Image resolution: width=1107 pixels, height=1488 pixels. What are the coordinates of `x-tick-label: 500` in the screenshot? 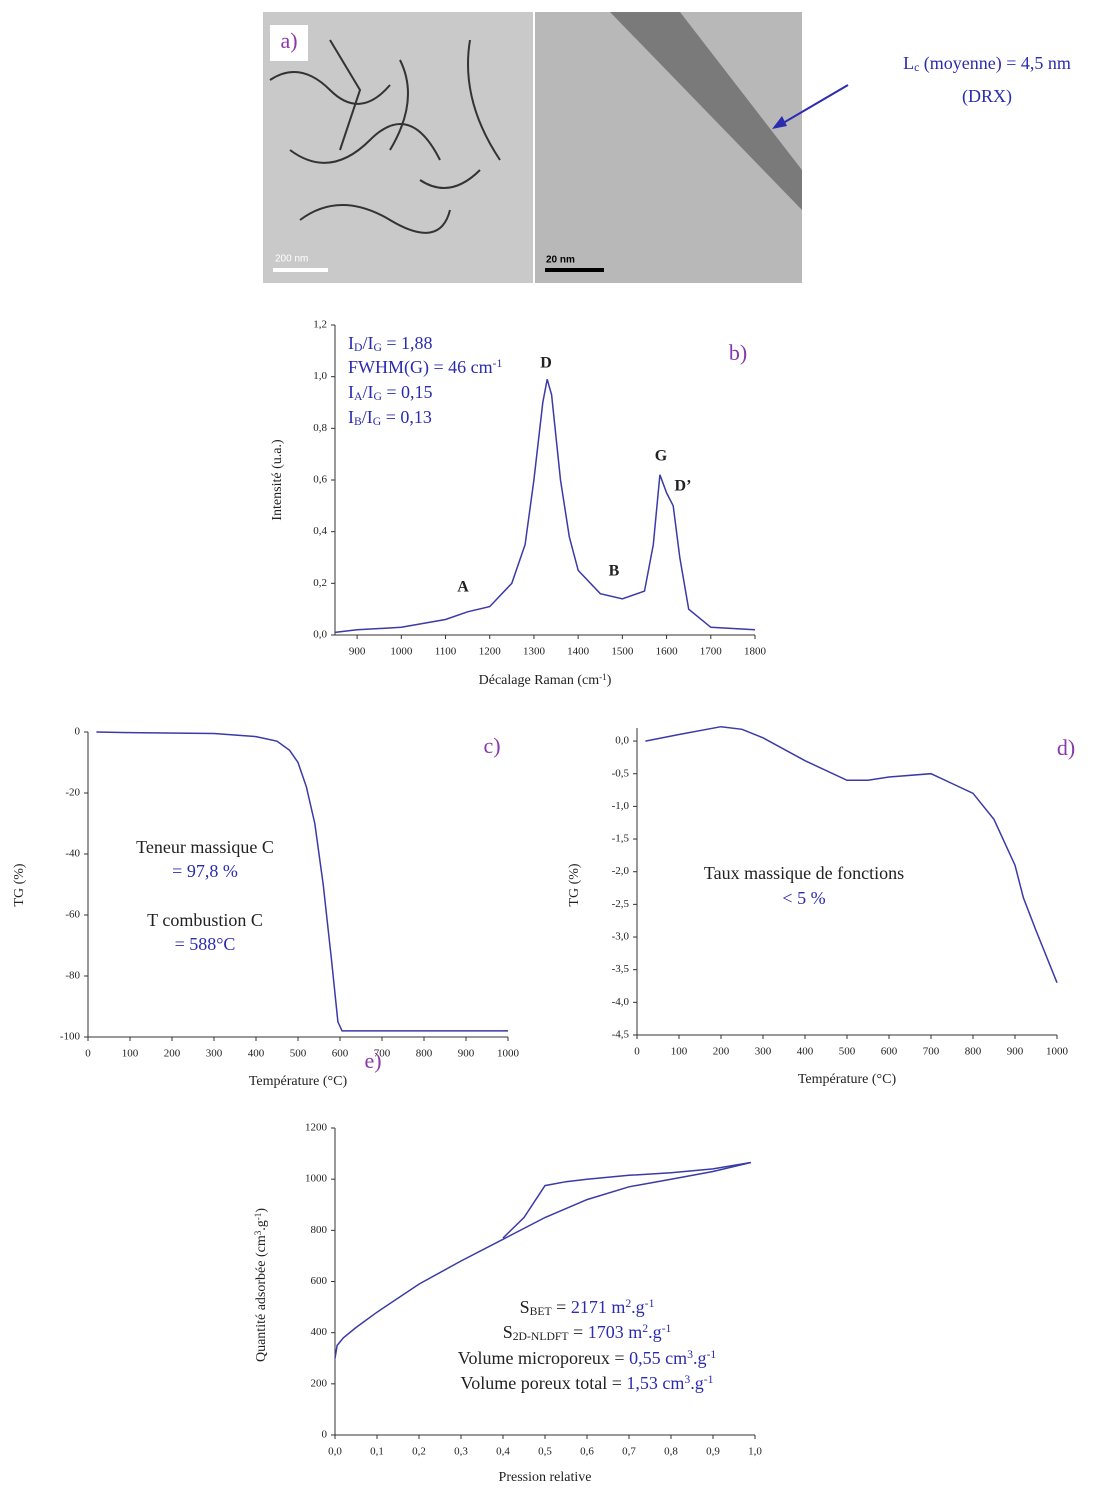 It's located at (298, 1054).